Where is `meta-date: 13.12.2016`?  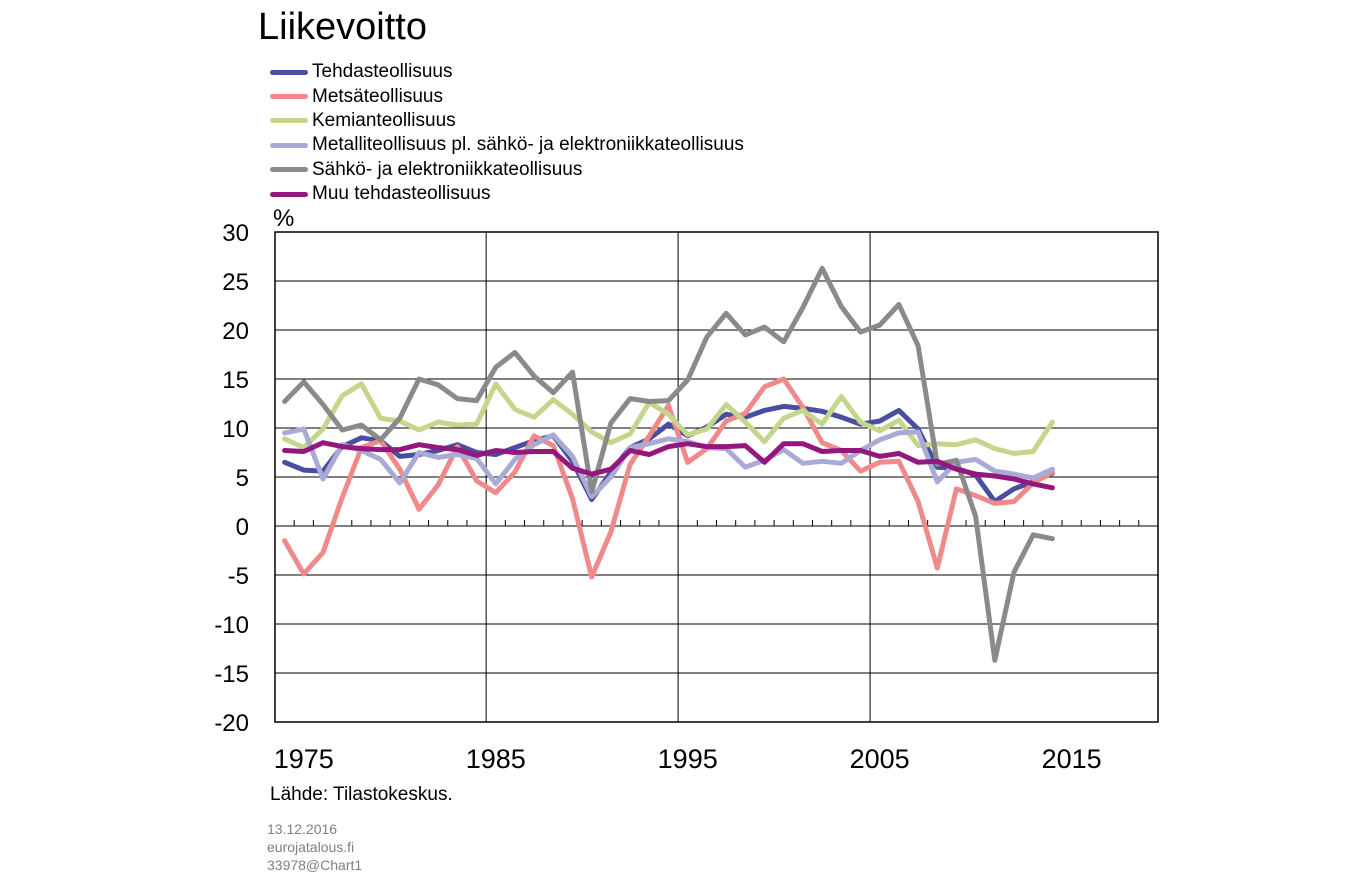
meta-date: 13.12.2016 is located at coordinates (302, 829).